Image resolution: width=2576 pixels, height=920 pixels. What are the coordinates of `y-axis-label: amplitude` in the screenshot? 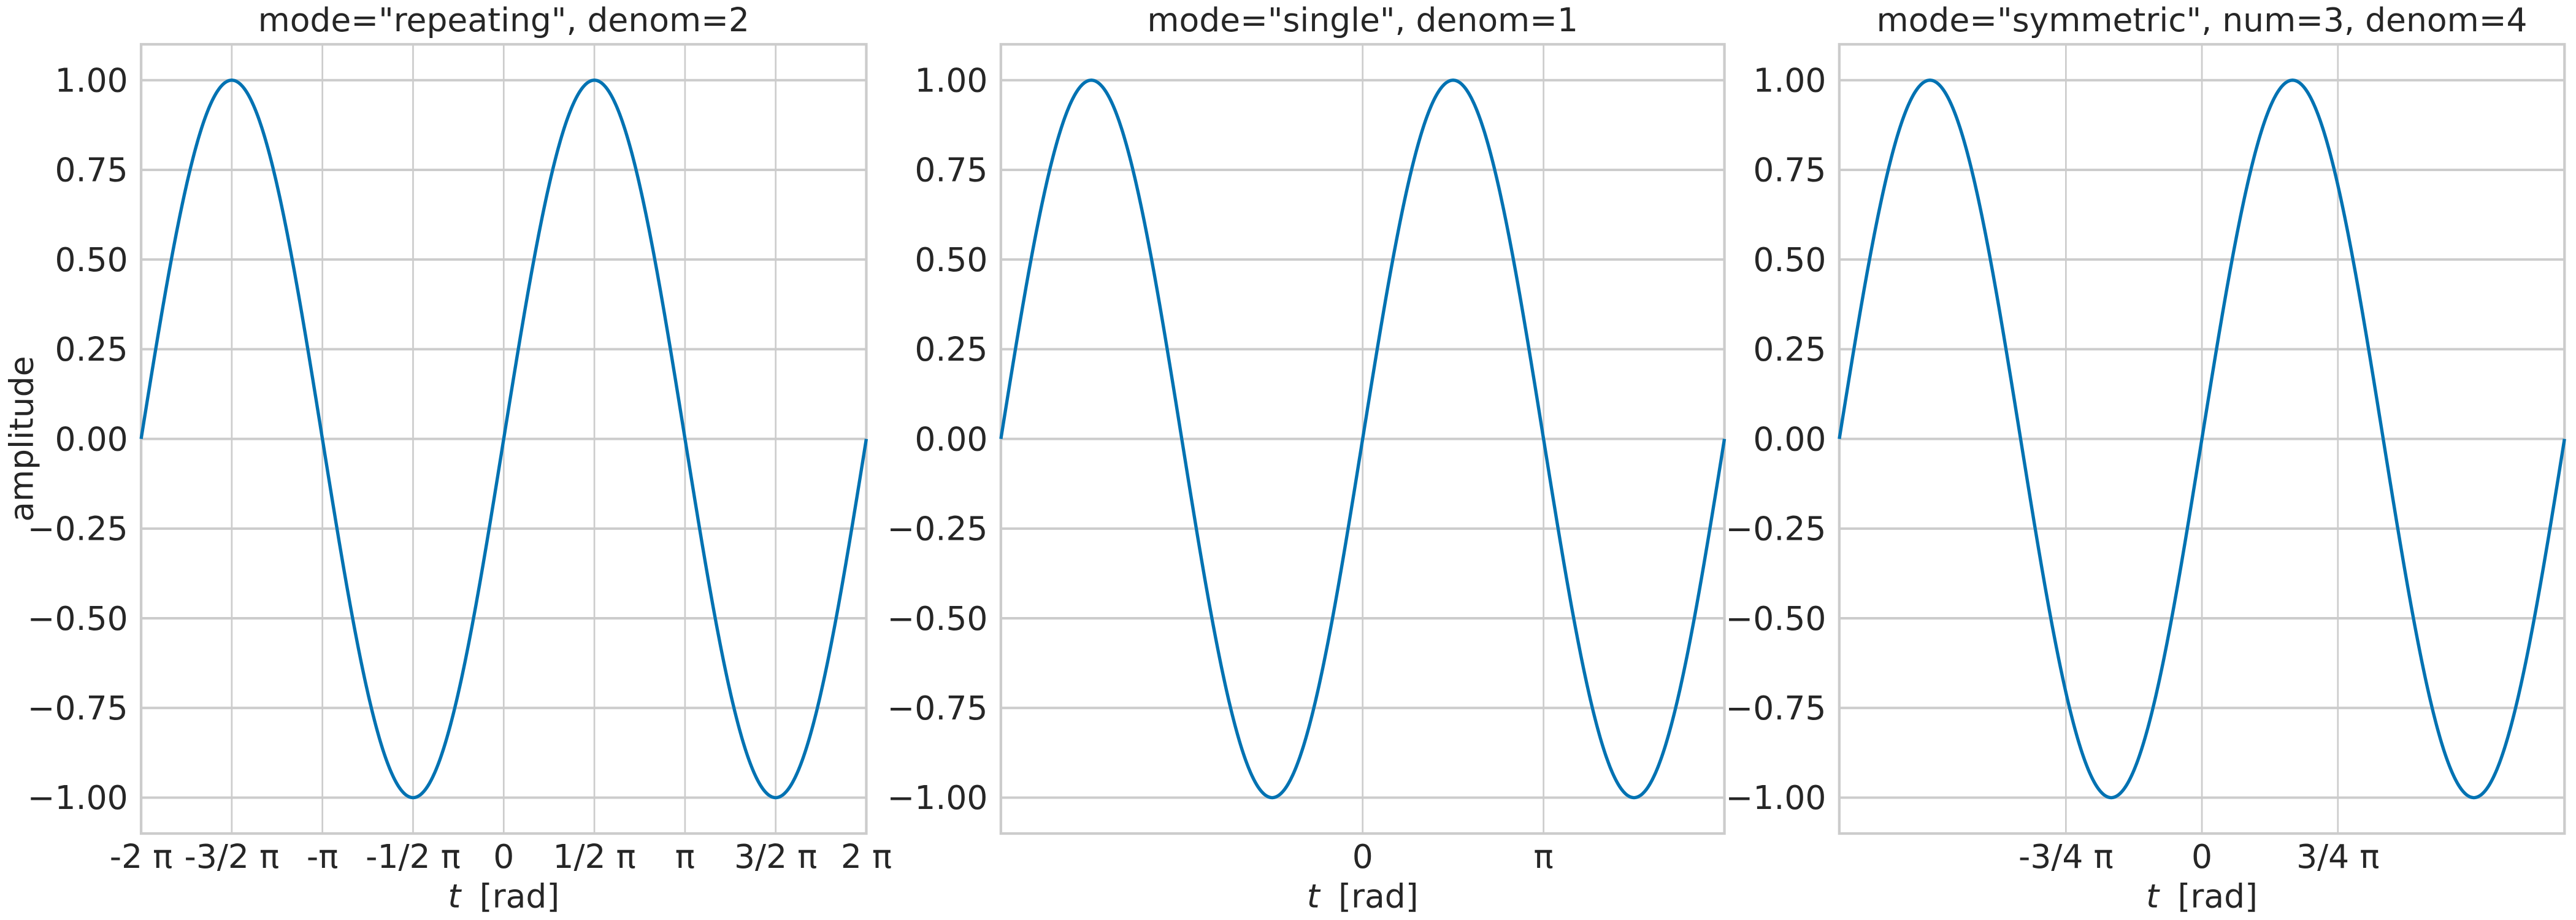 It's located at (21, 438).